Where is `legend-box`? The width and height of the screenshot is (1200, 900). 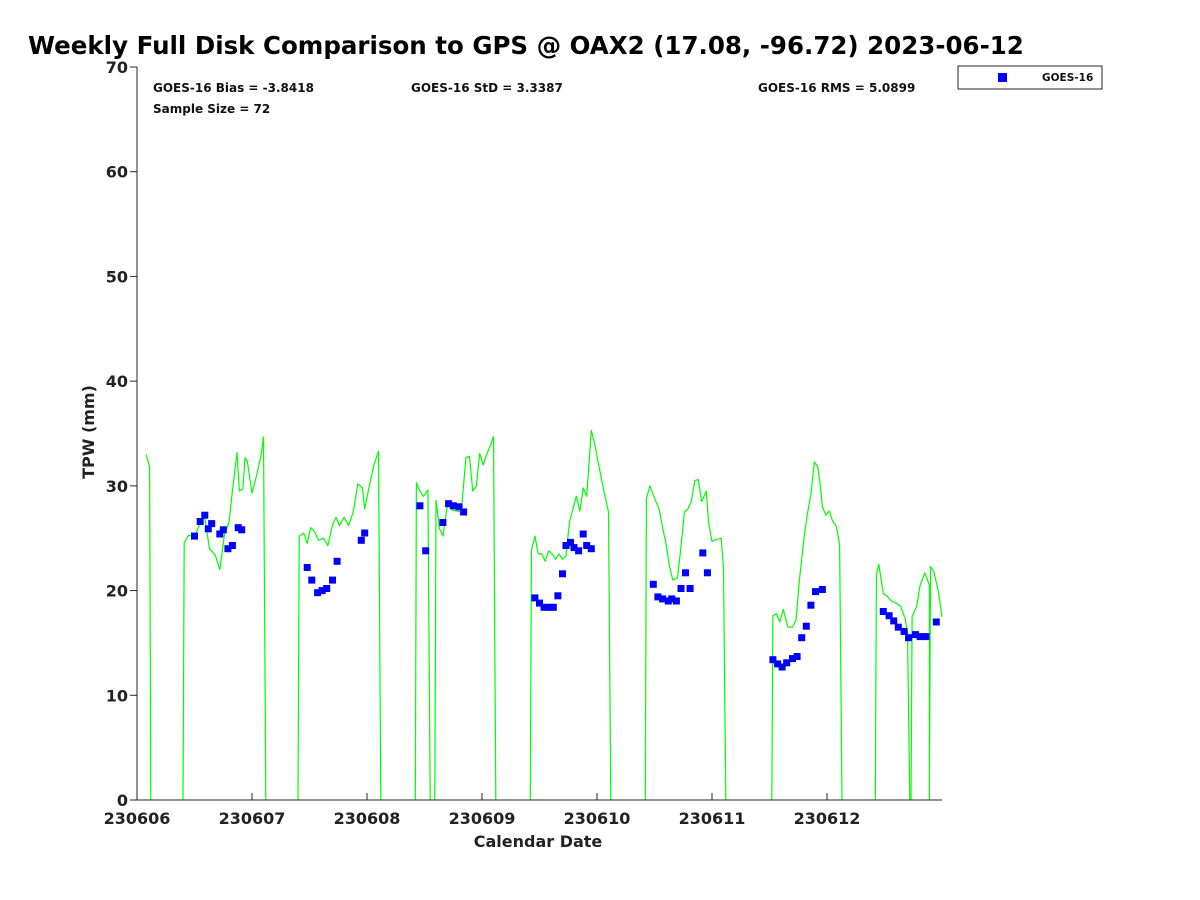 legend-box is located at coordinates (1030, 77).